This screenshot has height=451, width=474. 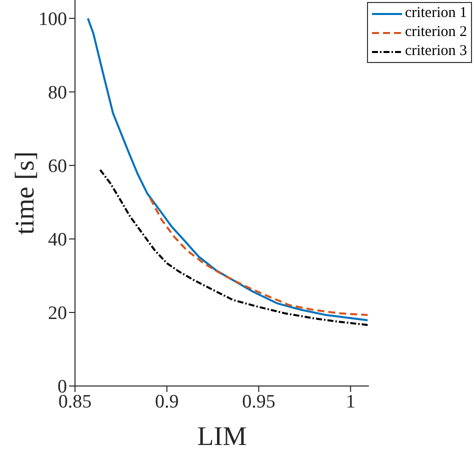 What do you see at coordinates (259, 257) in the screenshot?
I see `line-series` at bounding box center [259, 257].